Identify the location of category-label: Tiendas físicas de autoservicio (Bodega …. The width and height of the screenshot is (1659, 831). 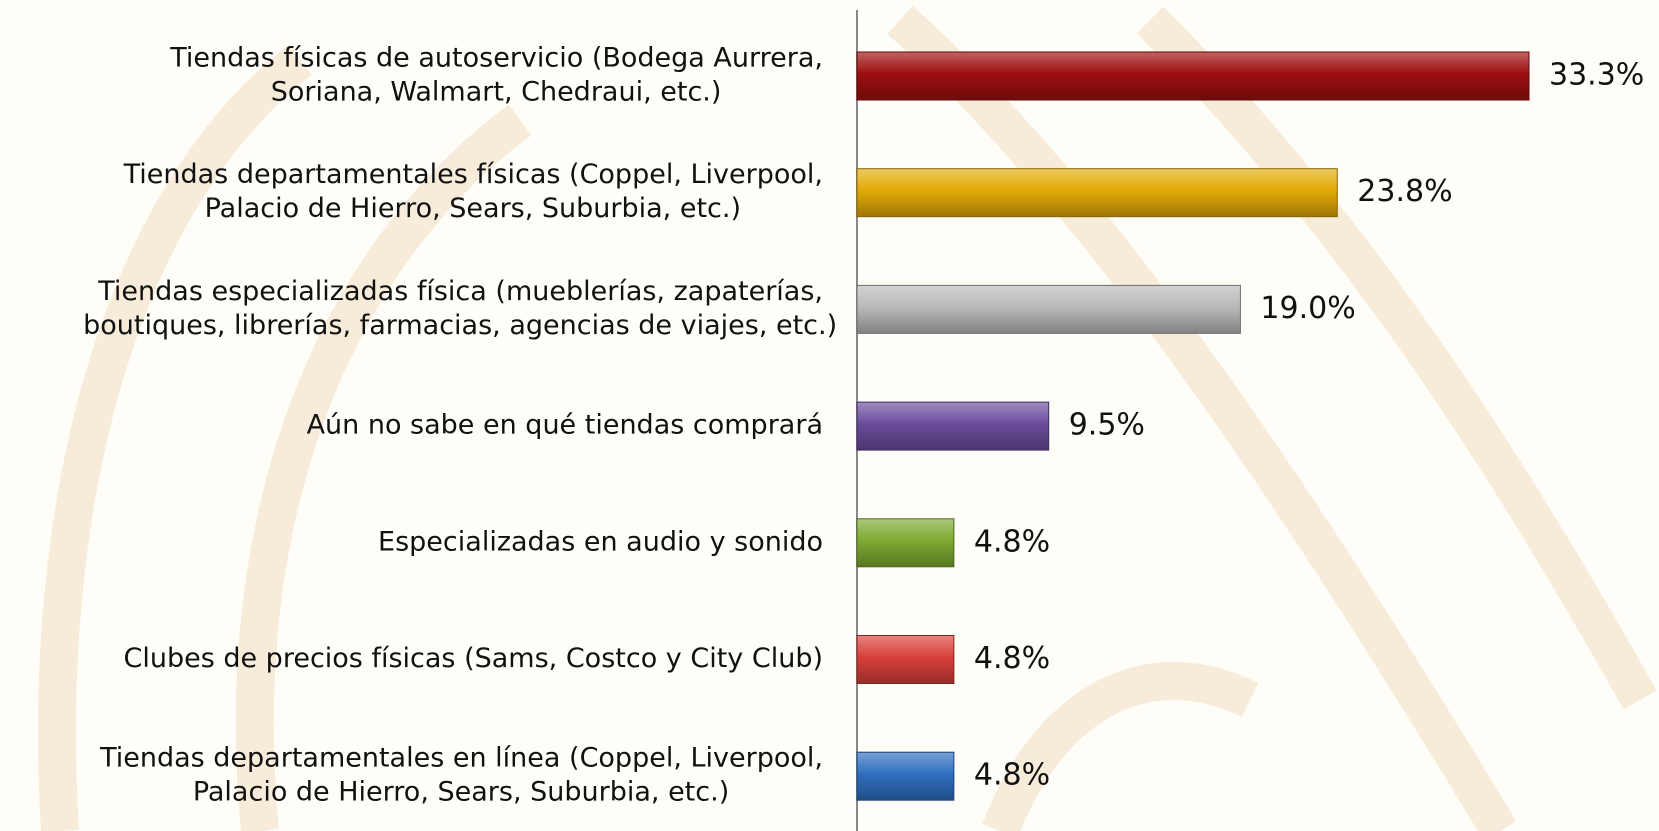
(496, 58).